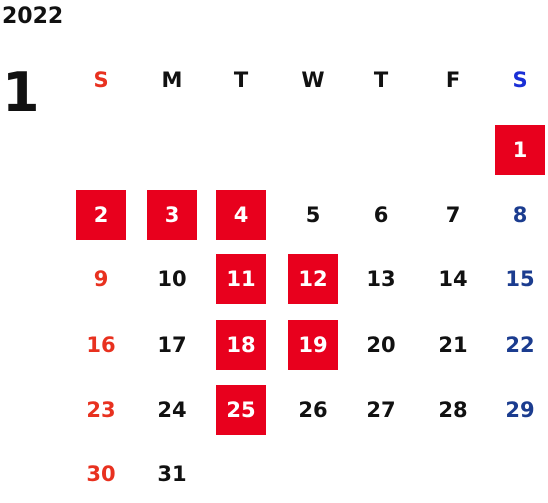 The image size is (548, 503). I want to click on day-cell-1: 1, so click(520, 150).